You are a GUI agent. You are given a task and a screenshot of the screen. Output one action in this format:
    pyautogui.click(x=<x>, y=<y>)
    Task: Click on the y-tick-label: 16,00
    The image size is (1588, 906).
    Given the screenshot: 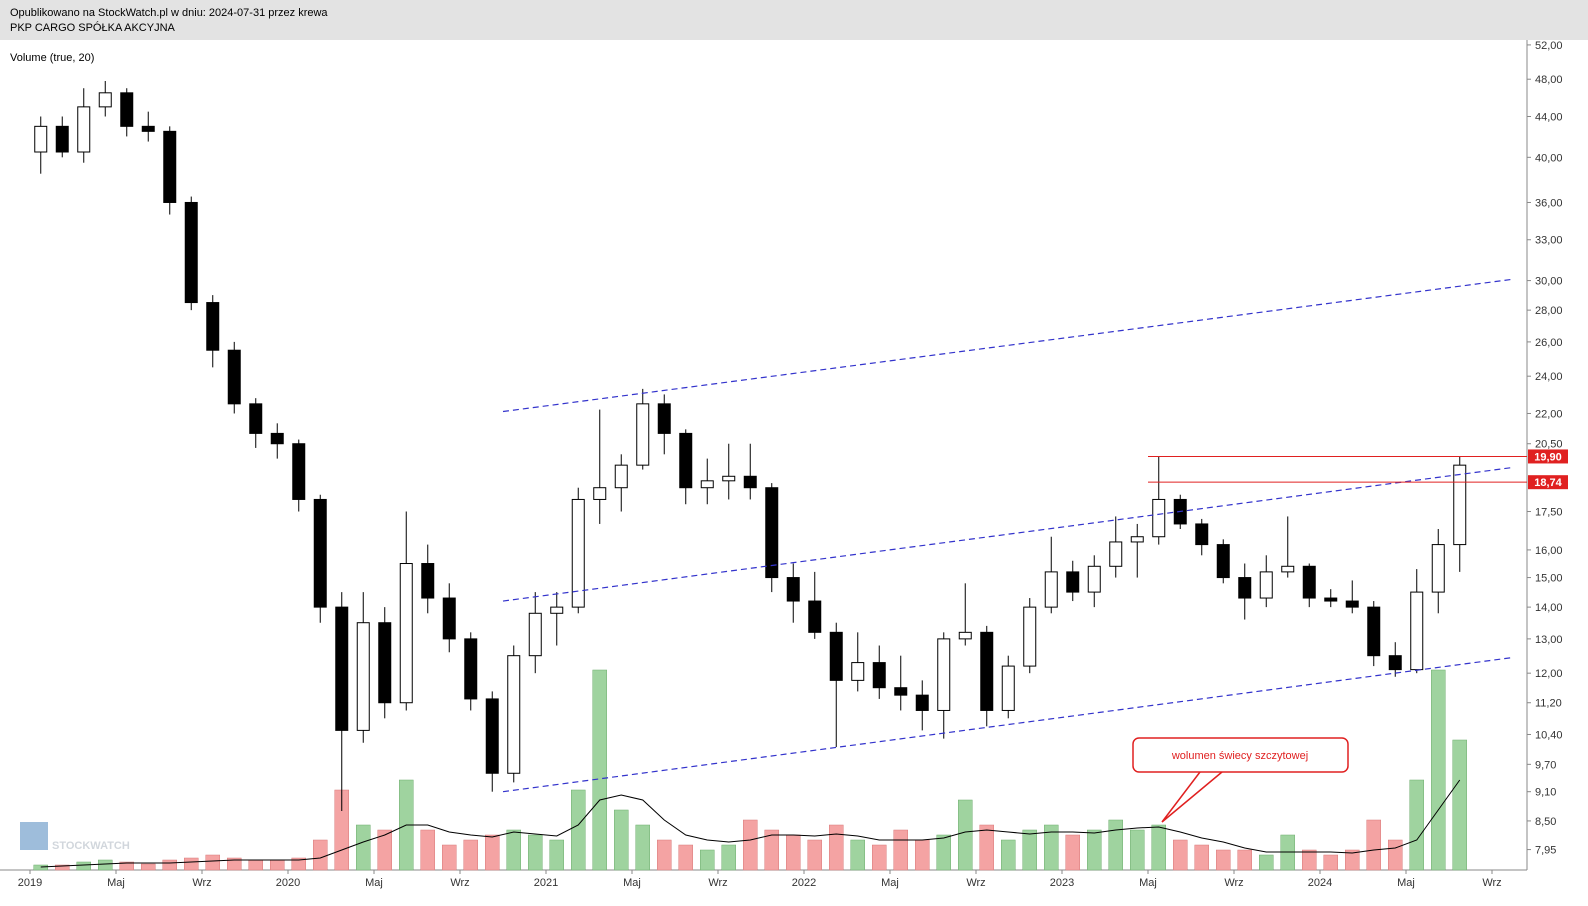 What is the action you would take?
    pyautogui.click(x=1549, y=551)
    